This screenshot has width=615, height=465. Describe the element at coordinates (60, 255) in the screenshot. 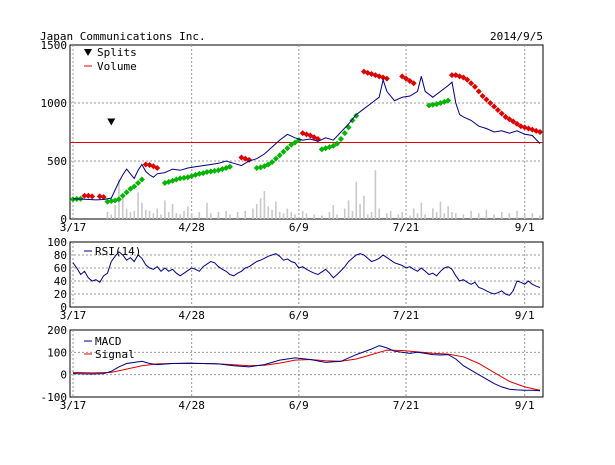

I see `y-tick-label: 80` at that location.